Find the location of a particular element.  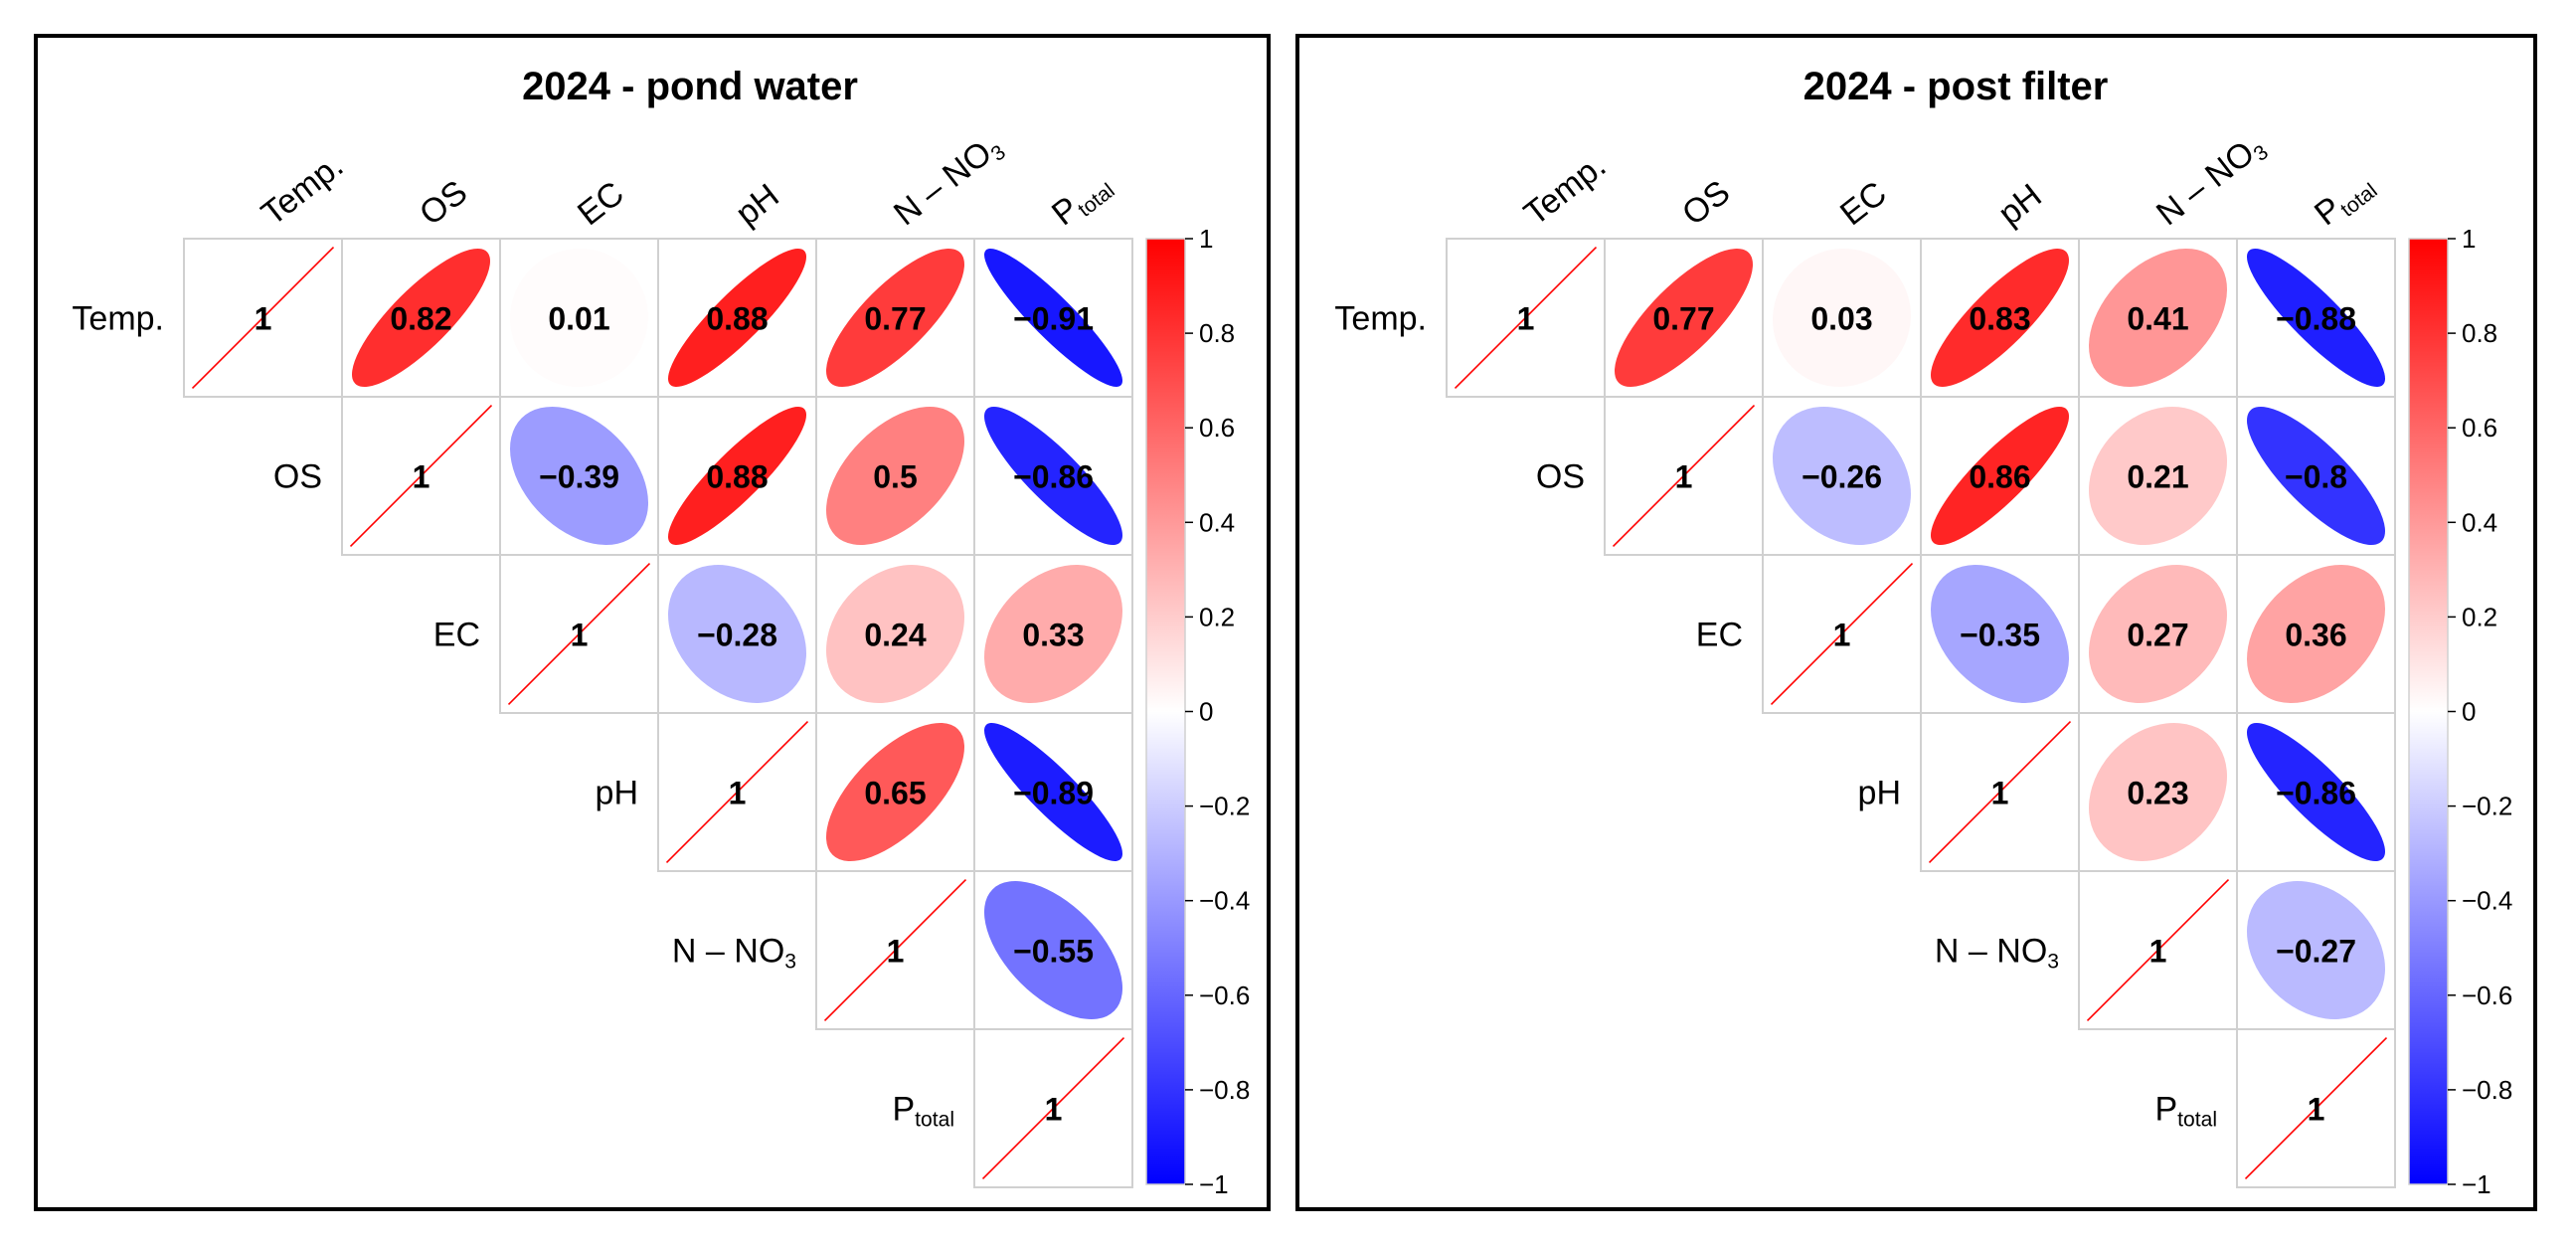

chart-title: 2024 - post filter is located at coordinates (1956, 86).